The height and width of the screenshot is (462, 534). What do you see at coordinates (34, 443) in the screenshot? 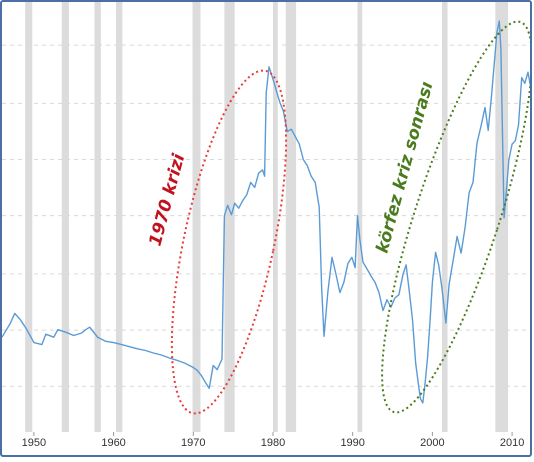
I see `x-tick-label: 1950` at bounding box center [34, 443].